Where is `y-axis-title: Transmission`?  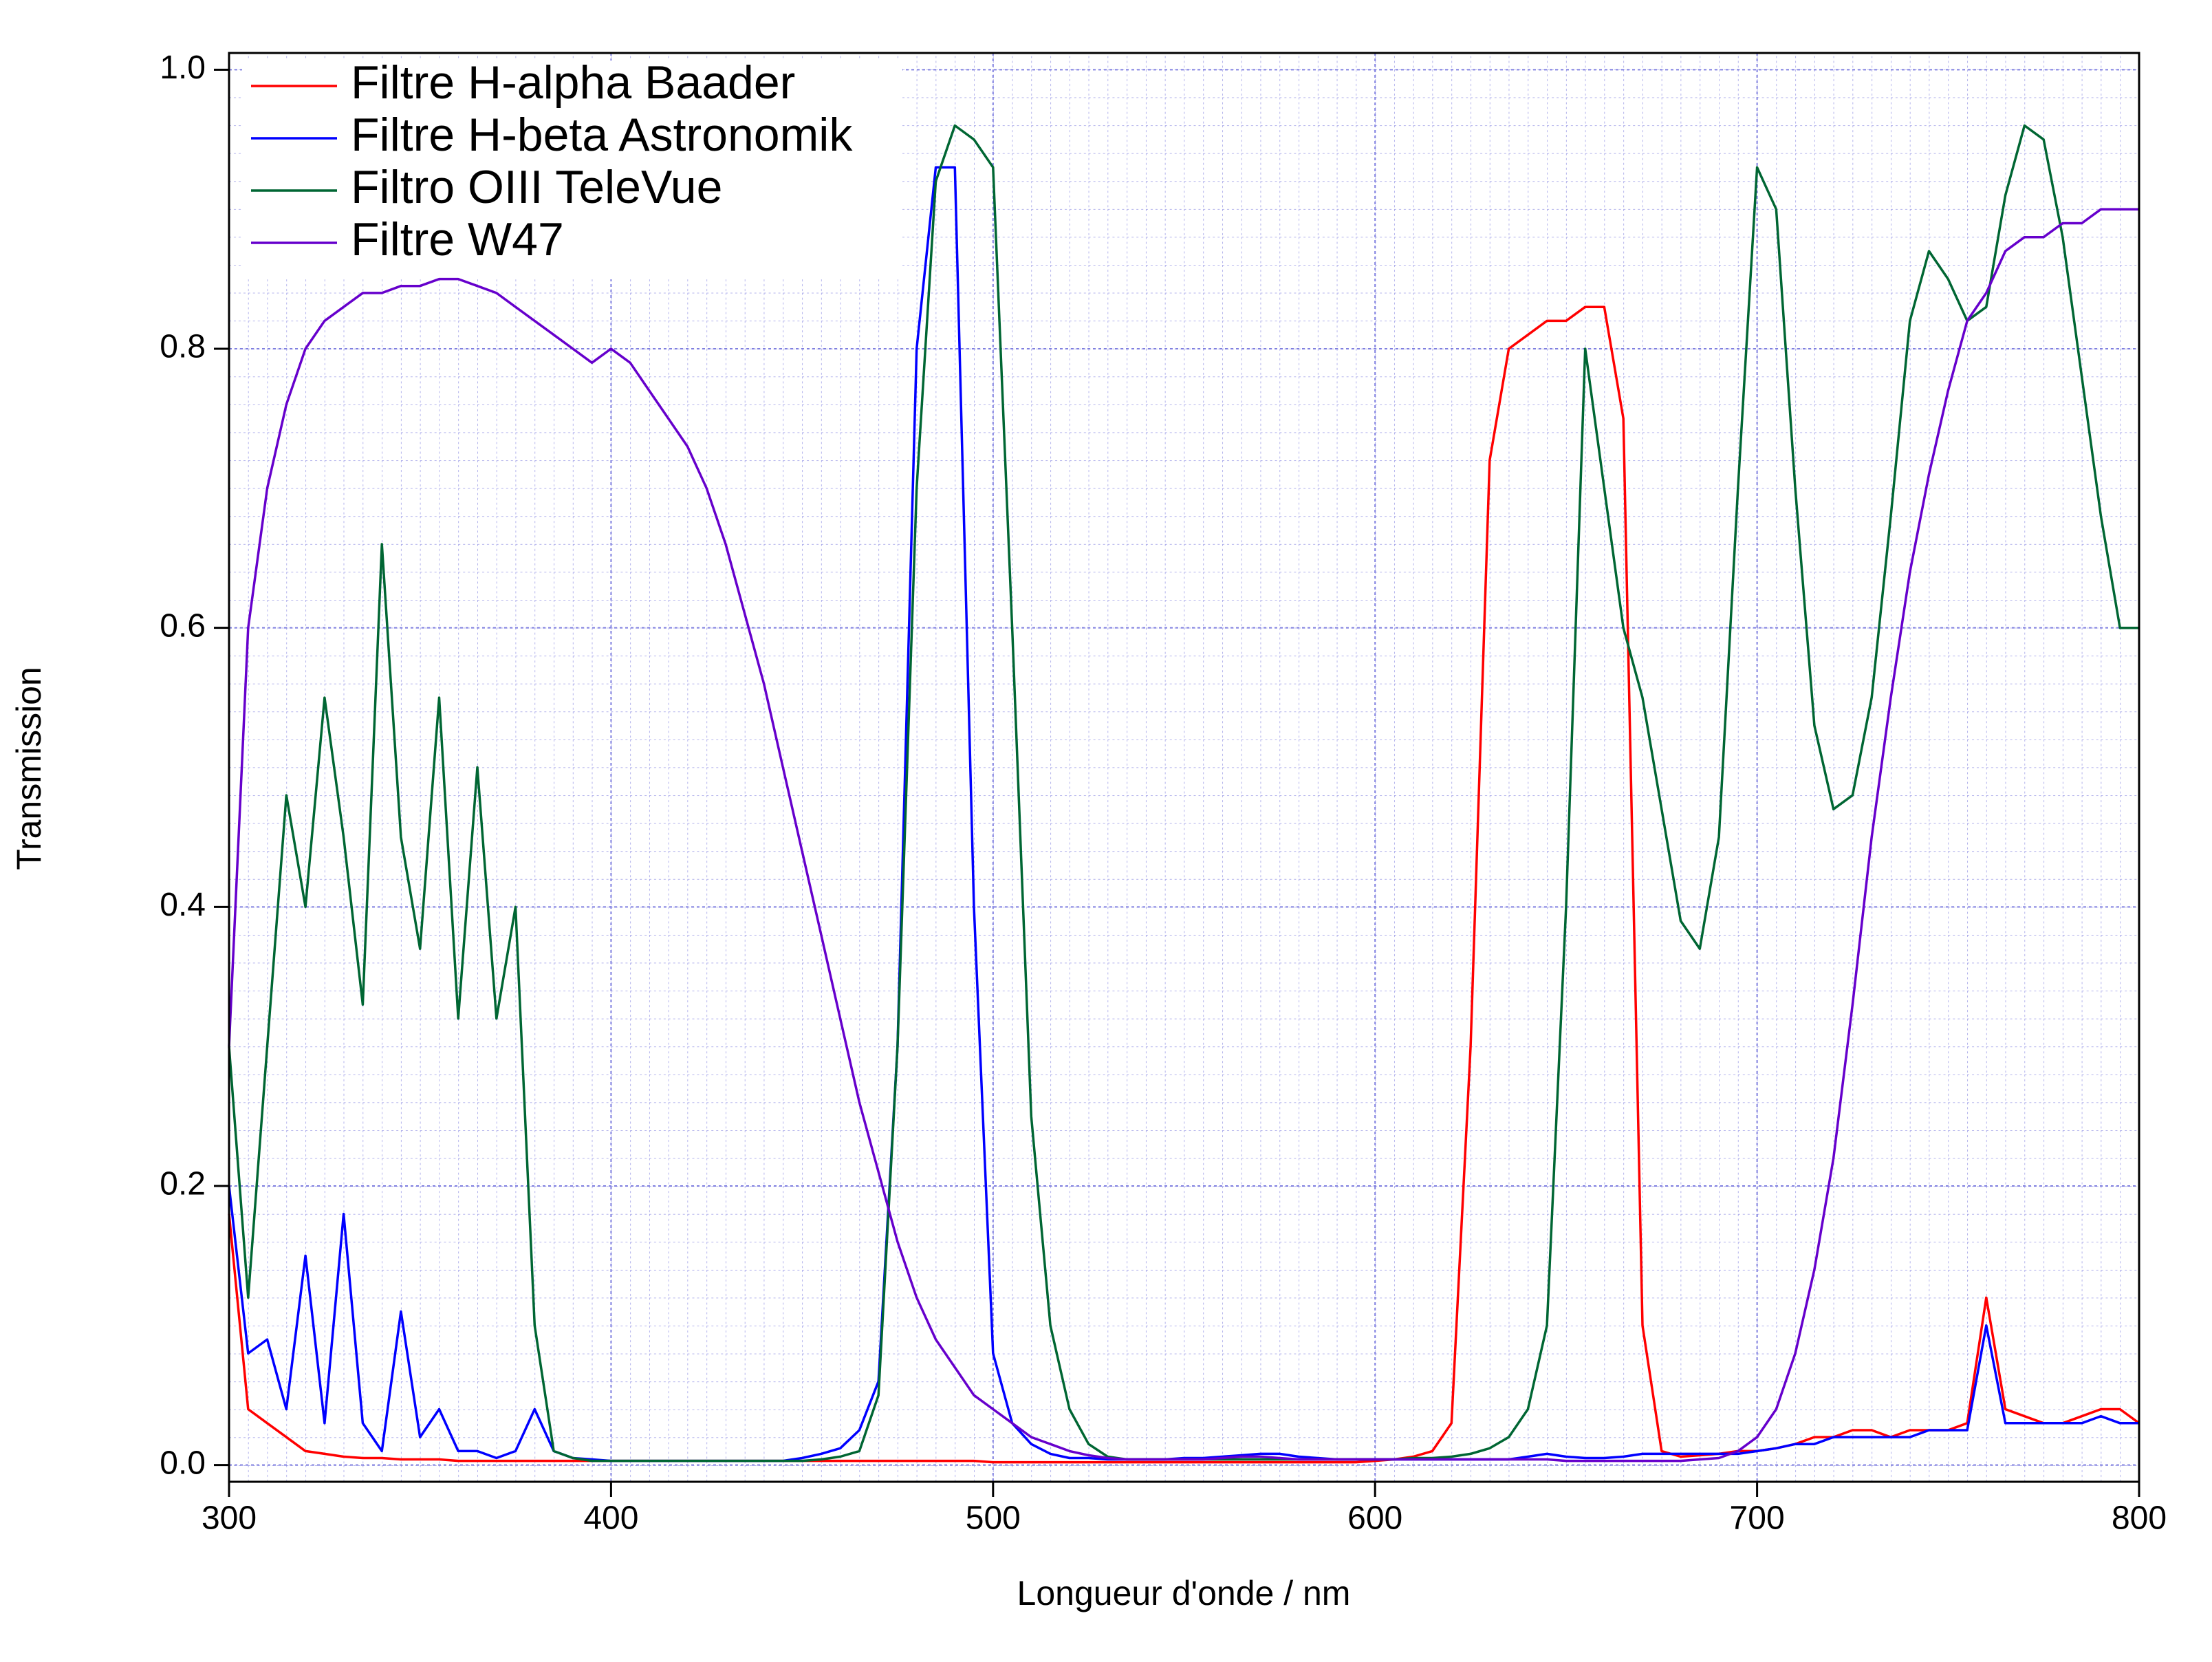
y-axis-title: Transmission is located at coordinates (29, 768).